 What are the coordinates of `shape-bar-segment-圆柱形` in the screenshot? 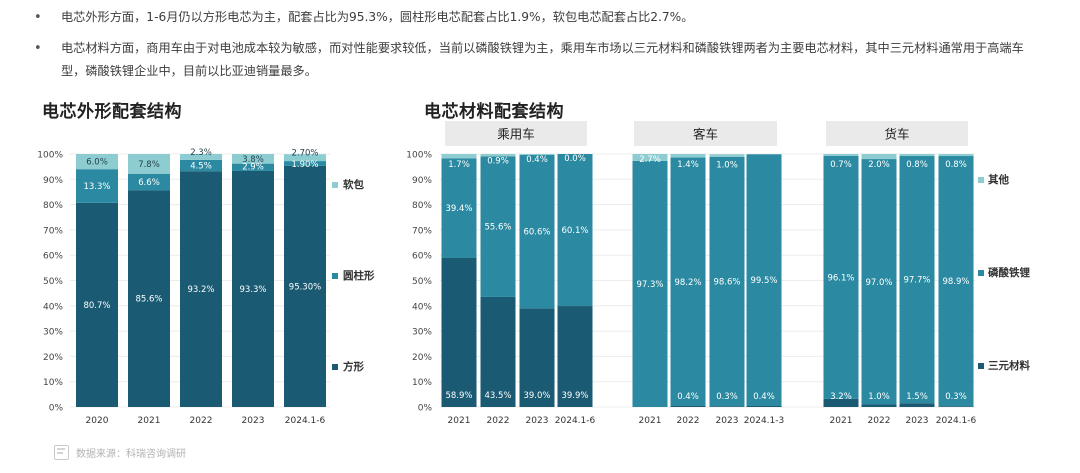 It's located at (305, 163).